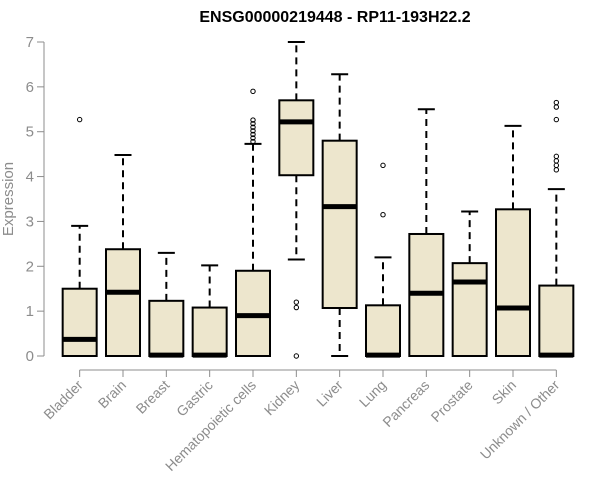  What do you see at coordinates (282, 398) in the screenshot?
I see `x-tick-label: Kidney` at bounding box center [282, 398].